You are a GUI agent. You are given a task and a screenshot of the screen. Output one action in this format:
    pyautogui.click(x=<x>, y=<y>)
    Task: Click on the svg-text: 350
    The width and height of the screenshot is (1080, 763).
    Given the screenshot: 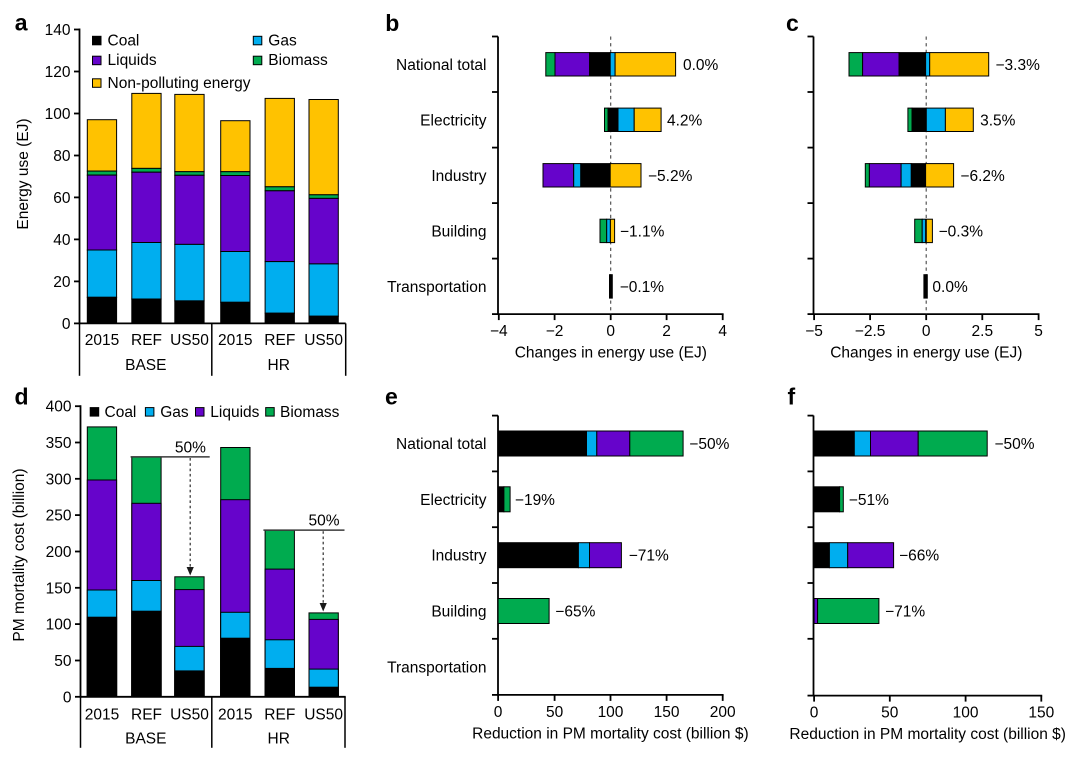 What is the action you would take?
    pyautogui.click(x=59, y=443)
    